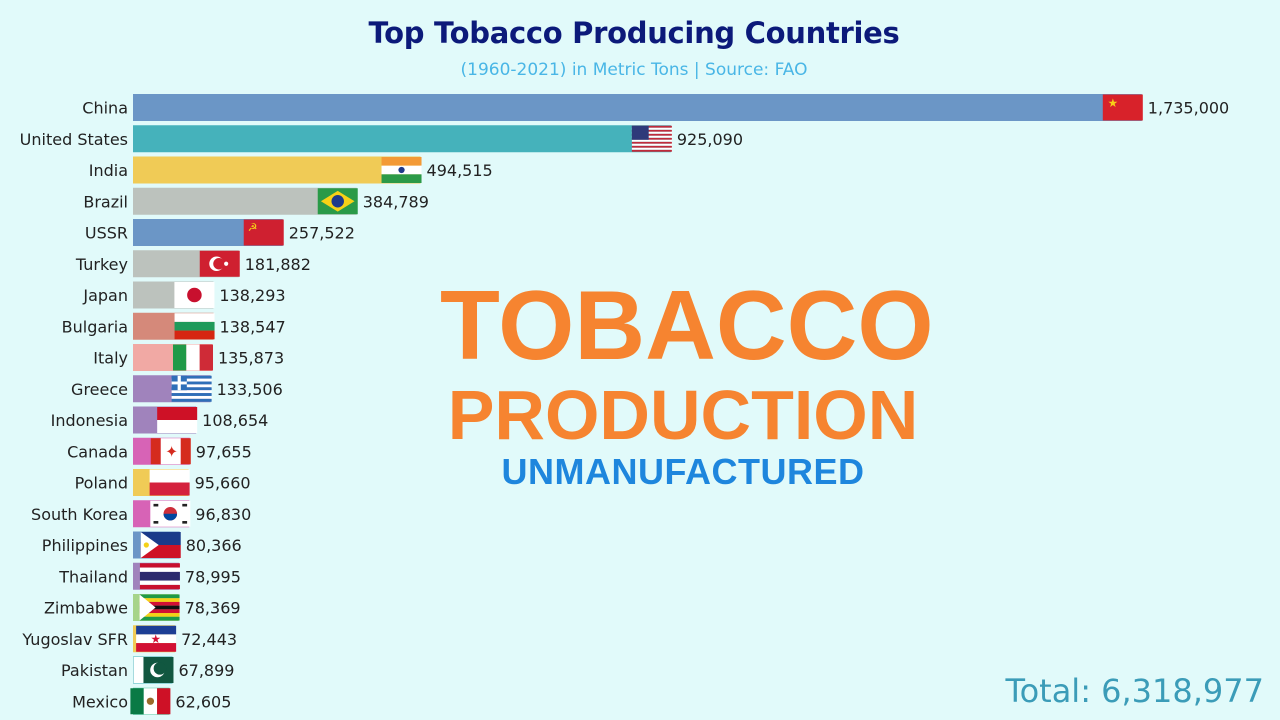 This screenshot has width=1280, height=720. Describe the element at coordinates (191, 388) in the screenshot. I see `greece-flag-icon` at that location.